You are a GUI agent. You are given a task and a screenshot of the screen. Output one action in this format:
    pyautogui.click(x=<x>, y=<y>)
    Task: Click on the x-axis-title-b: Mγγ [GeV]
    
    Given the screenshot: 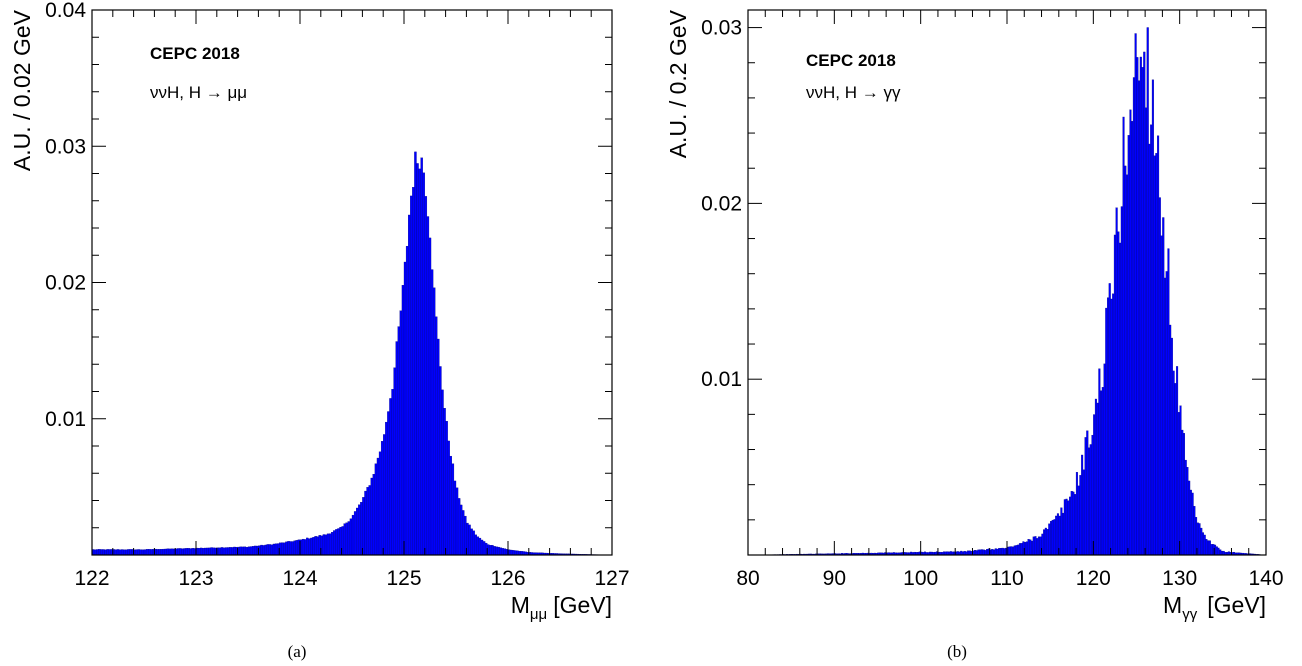 What is the action you would take?
    pyautogui.click(x=1214, y=607)
    